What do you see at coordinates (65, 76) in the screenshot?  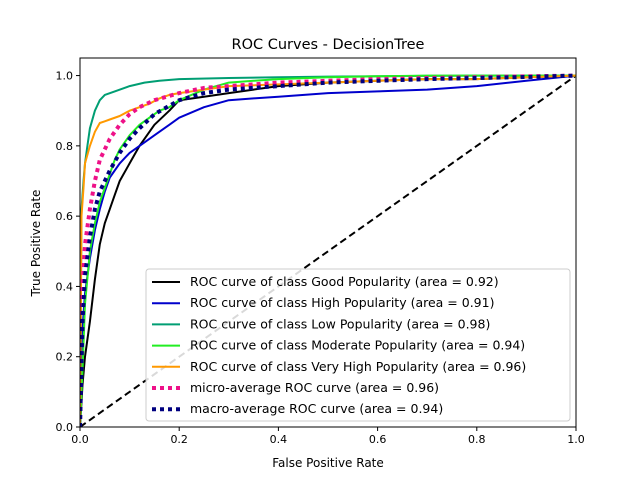 I see `y-tick-label: 1.0` at bounding box center [65, 76].